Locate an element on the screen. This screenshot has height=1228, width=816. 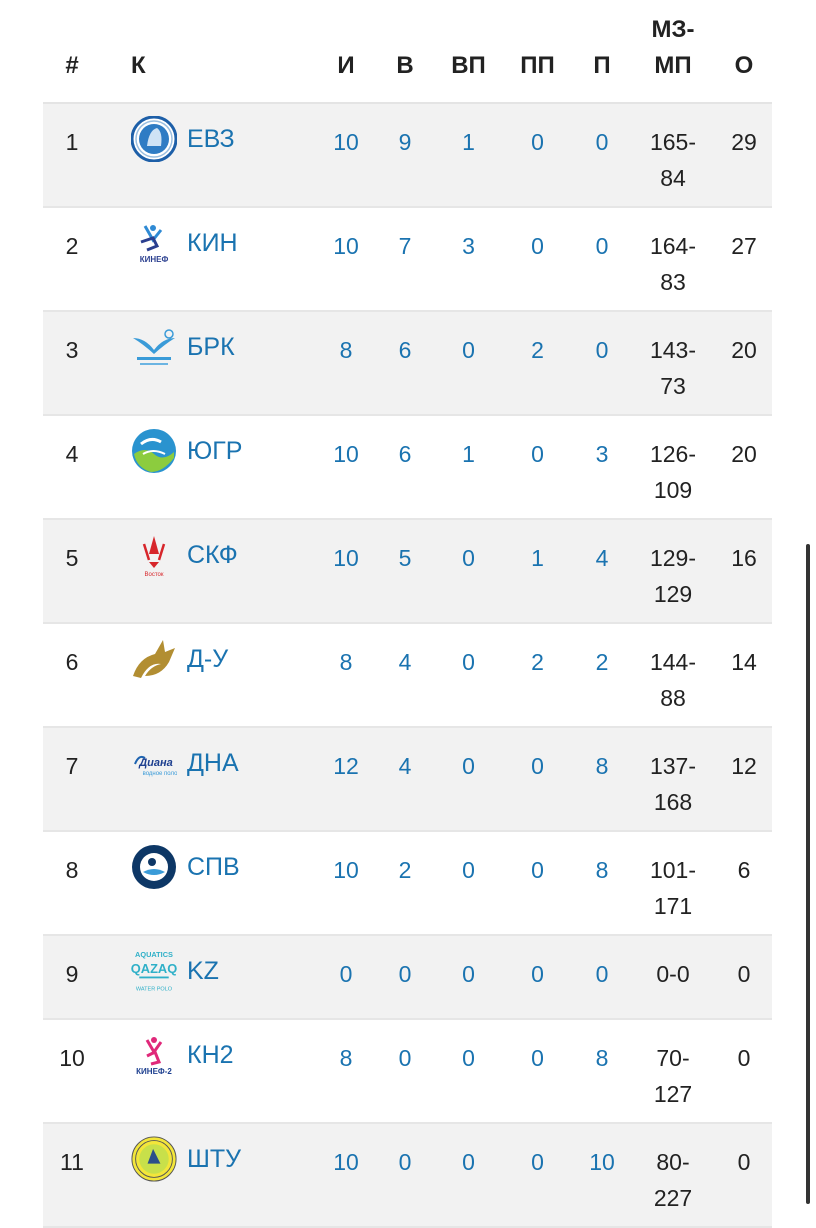
team-cell: ЕВЗ is located at coordinates (209, 155).